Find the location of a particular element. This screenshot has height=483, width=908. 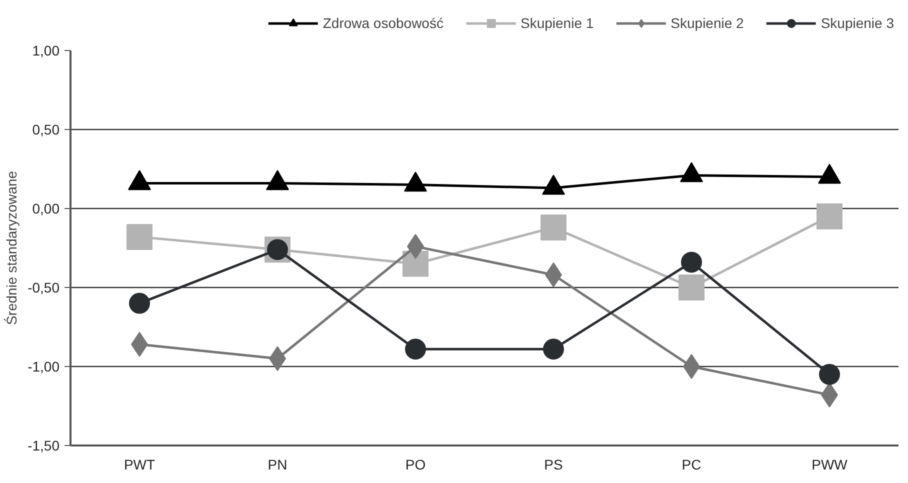

legend-label: Skupienie 3 is located at coordinates (857, 22).